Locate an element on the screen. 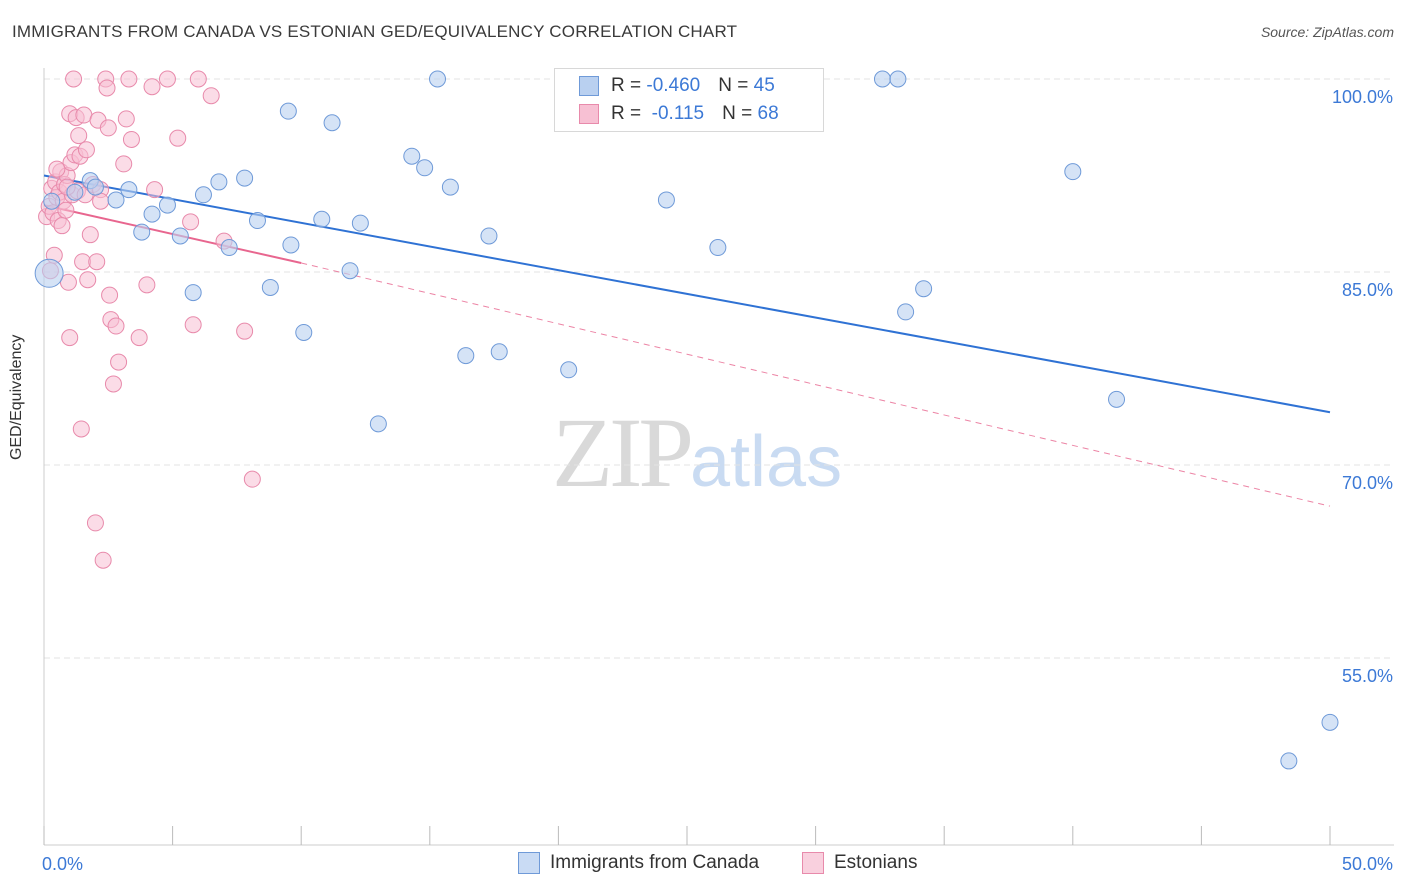 The width and height of the screenshot is (1406, 892). n-value: 68 is located at coordinates (768, 113).